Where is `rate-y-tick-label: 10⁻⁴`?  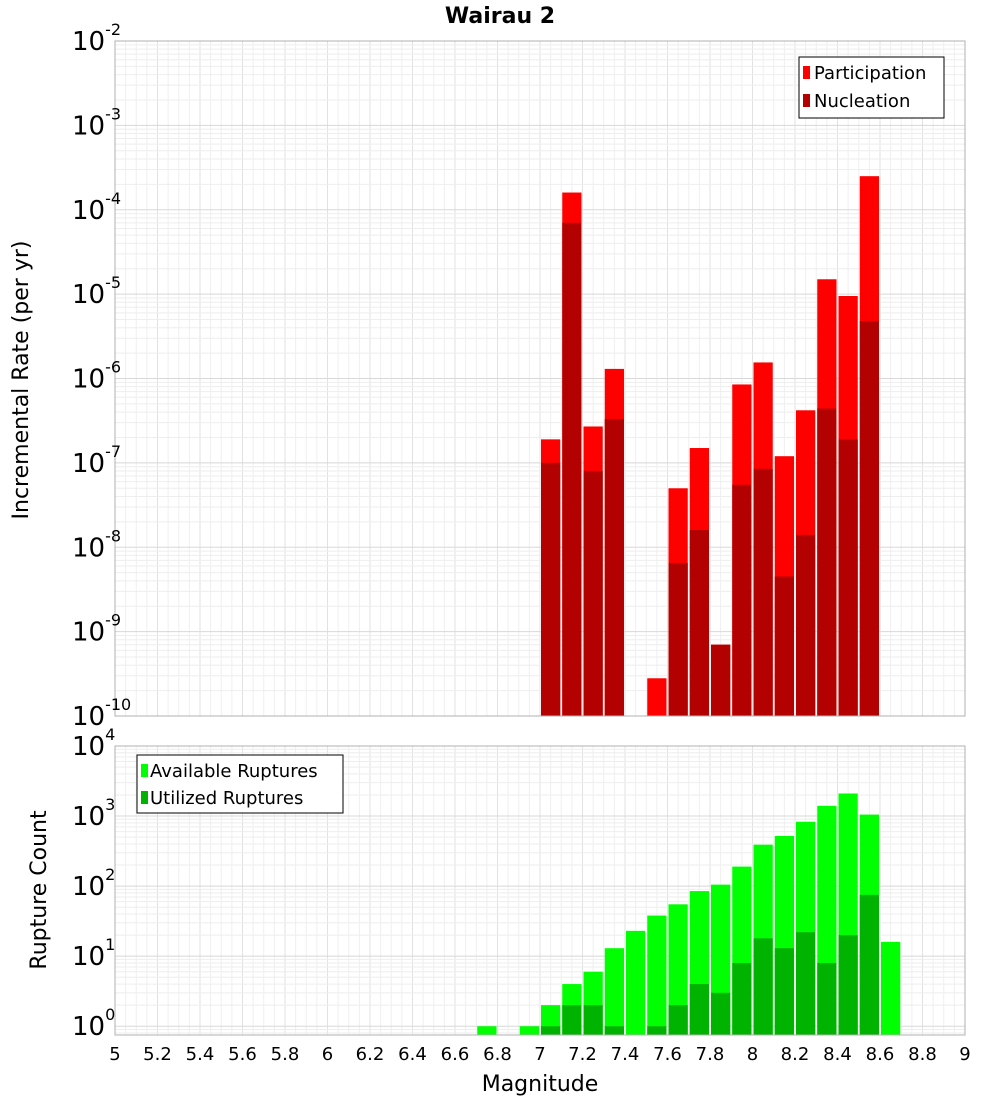
rate-y-tick-label: 10⁻⁴ is located at coordinates (96, 207).